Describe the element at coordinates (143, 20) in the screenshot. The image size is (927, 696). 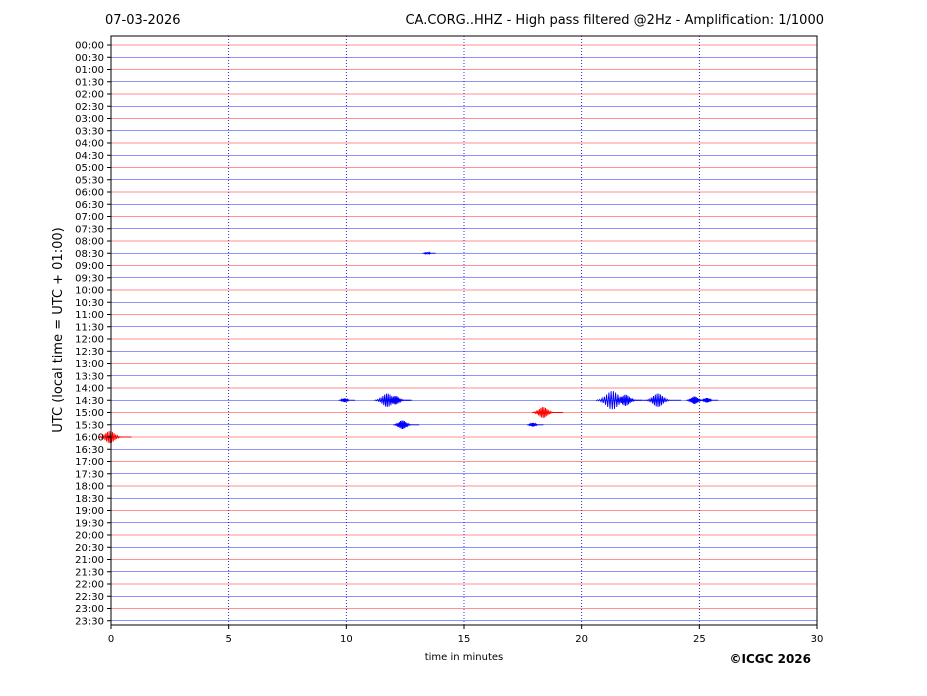
I see `chart-date: 07-03-2026` at that location.